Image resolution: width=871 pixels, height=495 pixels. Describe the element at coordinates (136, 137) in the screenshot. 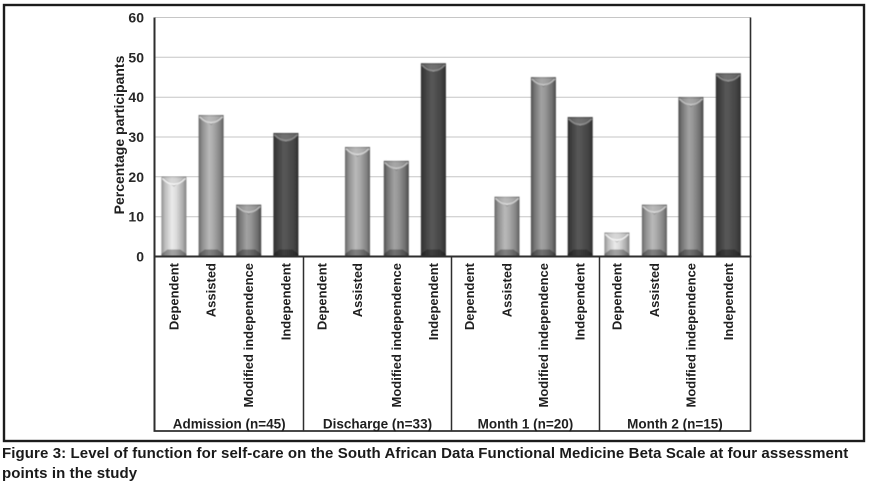

I see `svg-text: 30` at that location.